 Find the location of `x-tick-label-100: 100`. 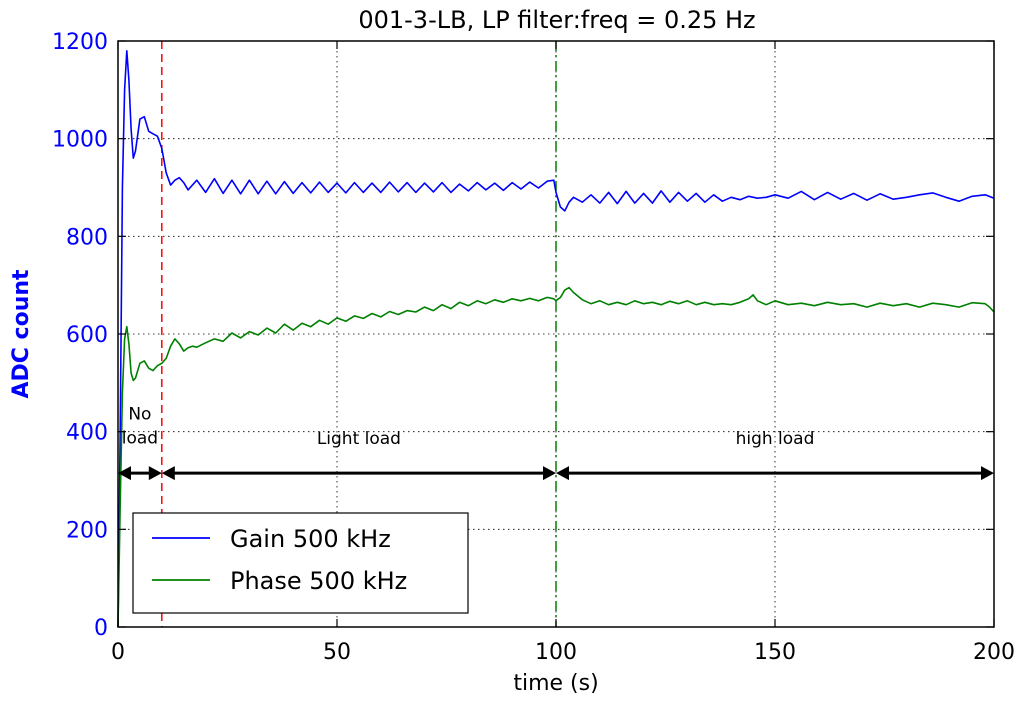

x-tick-label-100: 100 is located at coordinates (556, 652).